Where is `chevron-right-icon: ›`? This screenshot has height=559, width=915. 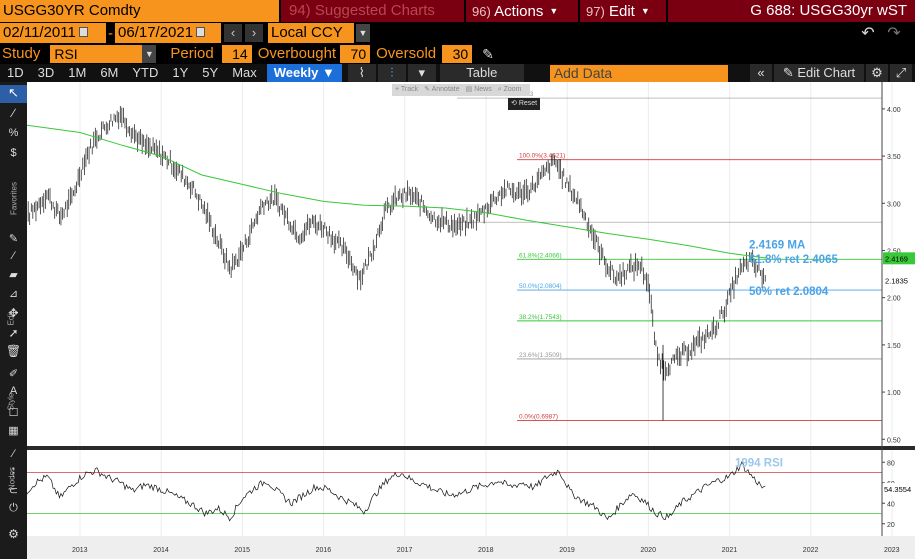
chevron-right-icon: › is located at coordinates (254, 33).